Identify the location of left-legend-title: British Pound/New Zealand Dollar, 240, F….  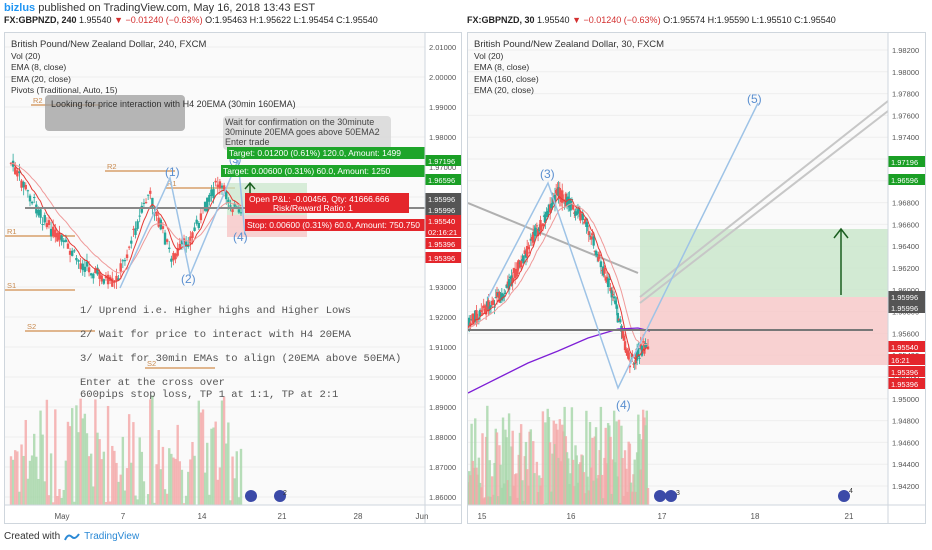
(109, 44).